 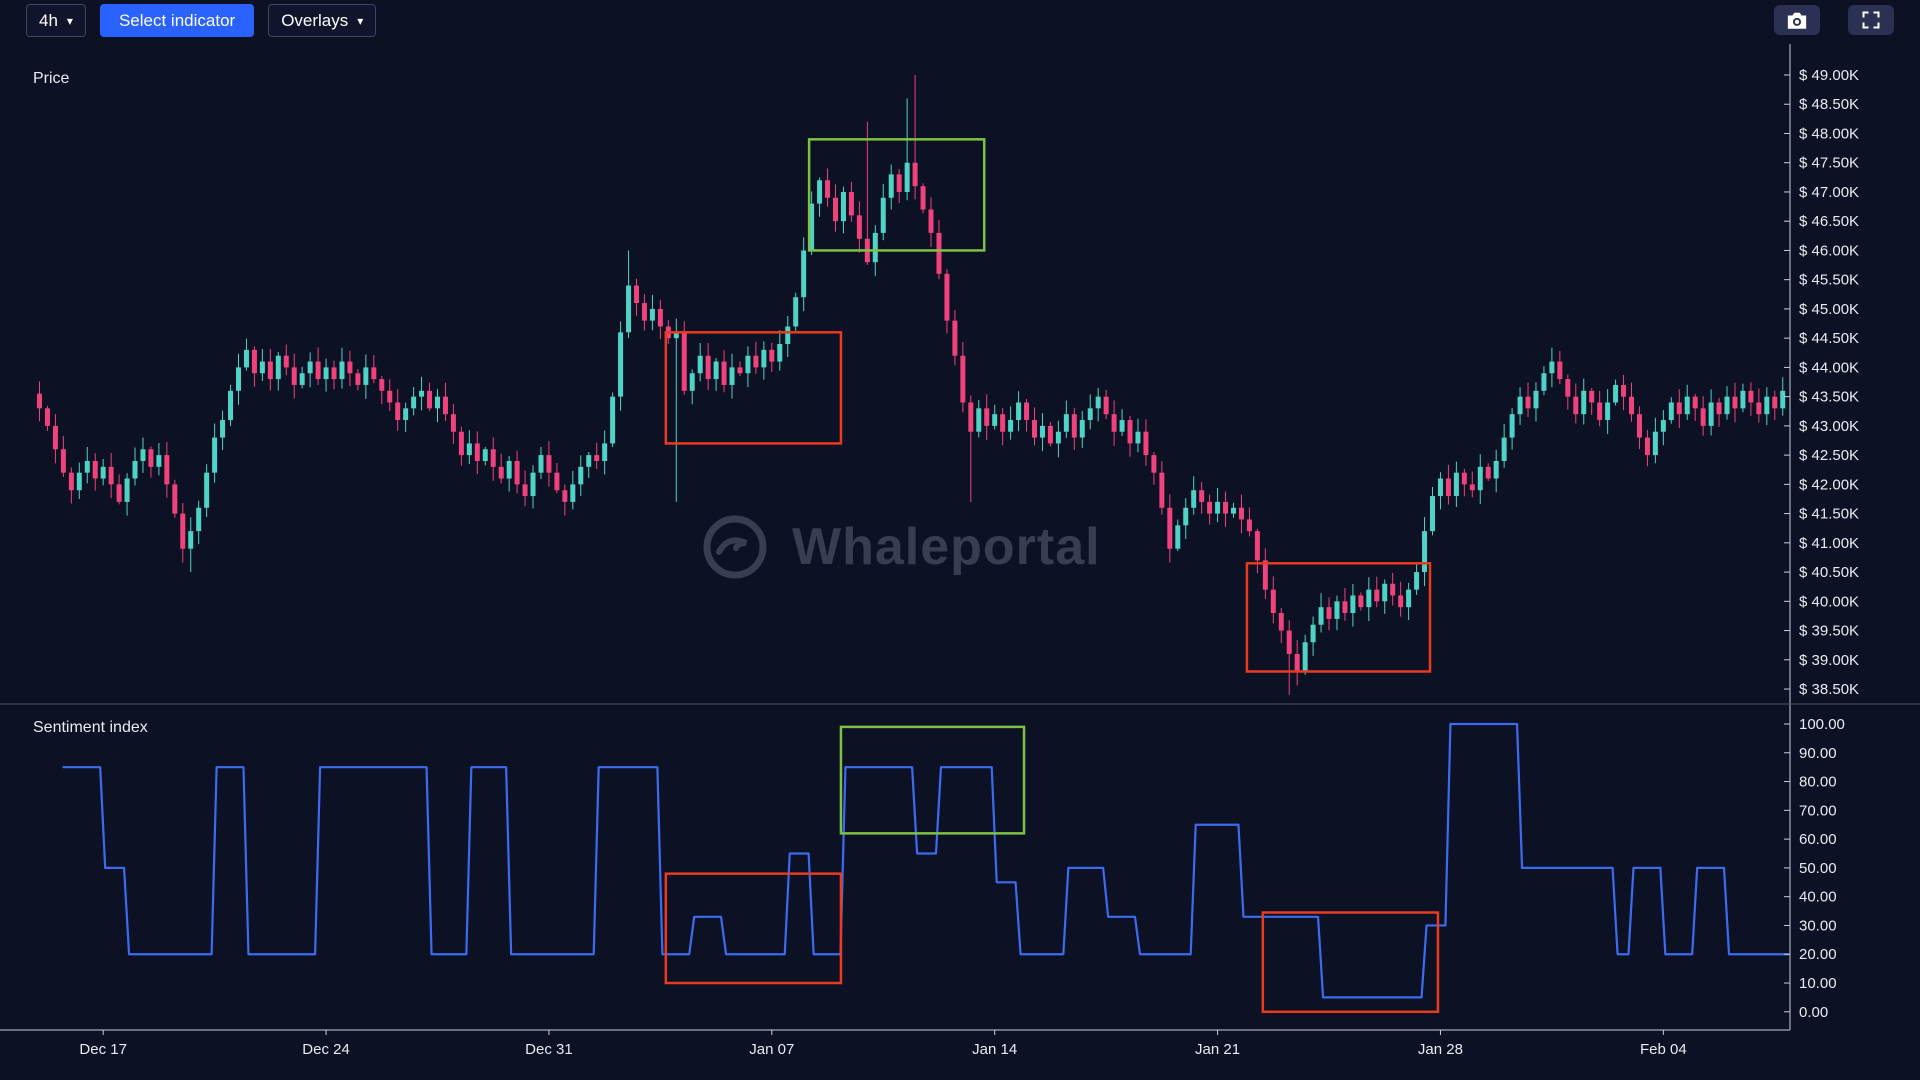 What do you see at coordinates (103, 1049) in the screenshot?
I see `x-axis-label: Dec 17` at bounding box center [103, 1049].